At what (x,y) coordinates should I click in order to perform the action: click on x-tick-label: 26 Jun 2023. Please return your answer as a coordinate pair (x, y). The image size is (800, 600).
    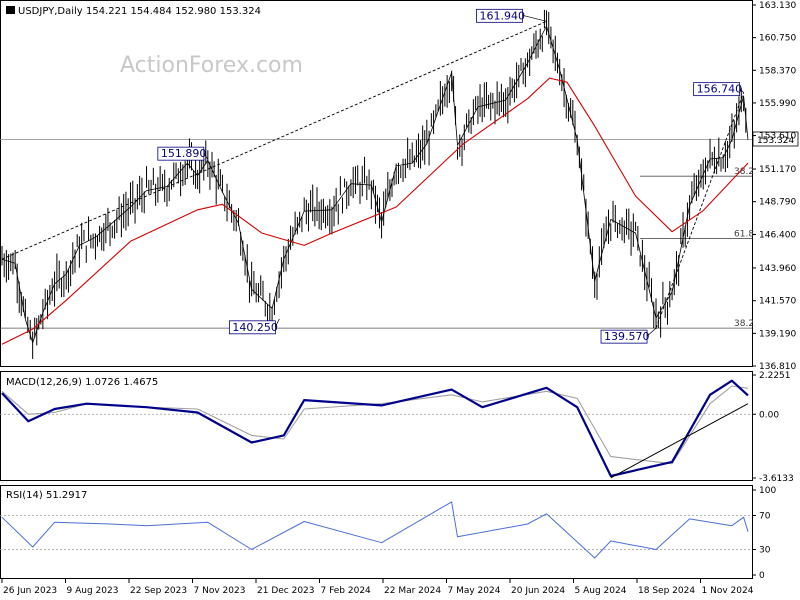
    Looking at the image, I should click on (30, 591).